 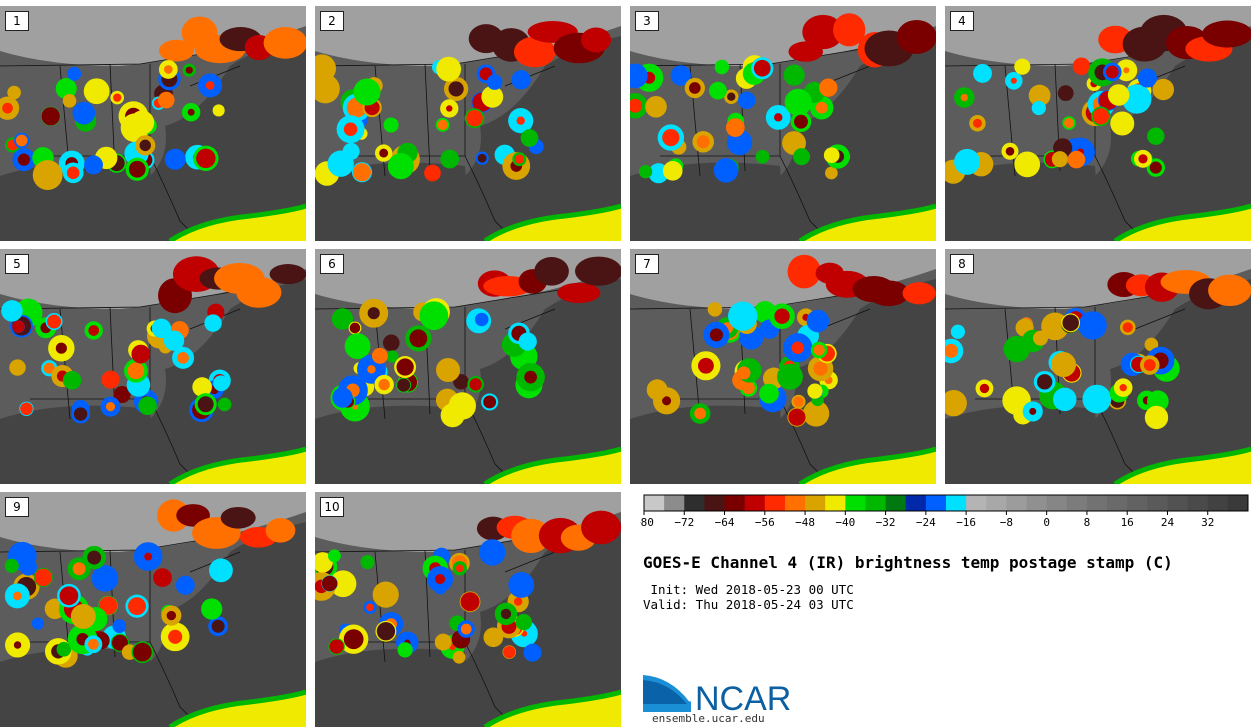 What do you see at coordinates (332, 21) in the screenshot?
I see `panel-number: 2` at bounding box center [332, 21].